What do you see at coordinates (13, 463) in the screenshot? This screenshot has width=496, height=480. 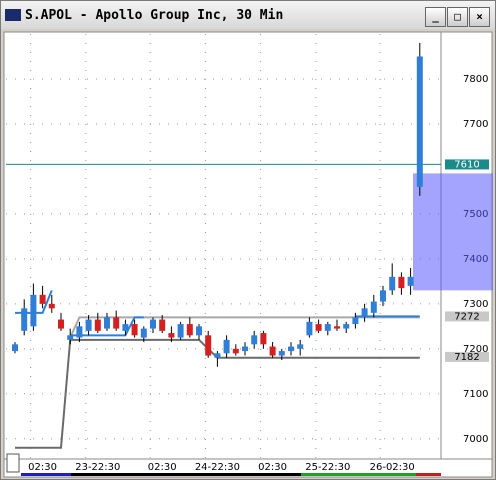 I see `scroll-box` at bounding box center [13, 463].